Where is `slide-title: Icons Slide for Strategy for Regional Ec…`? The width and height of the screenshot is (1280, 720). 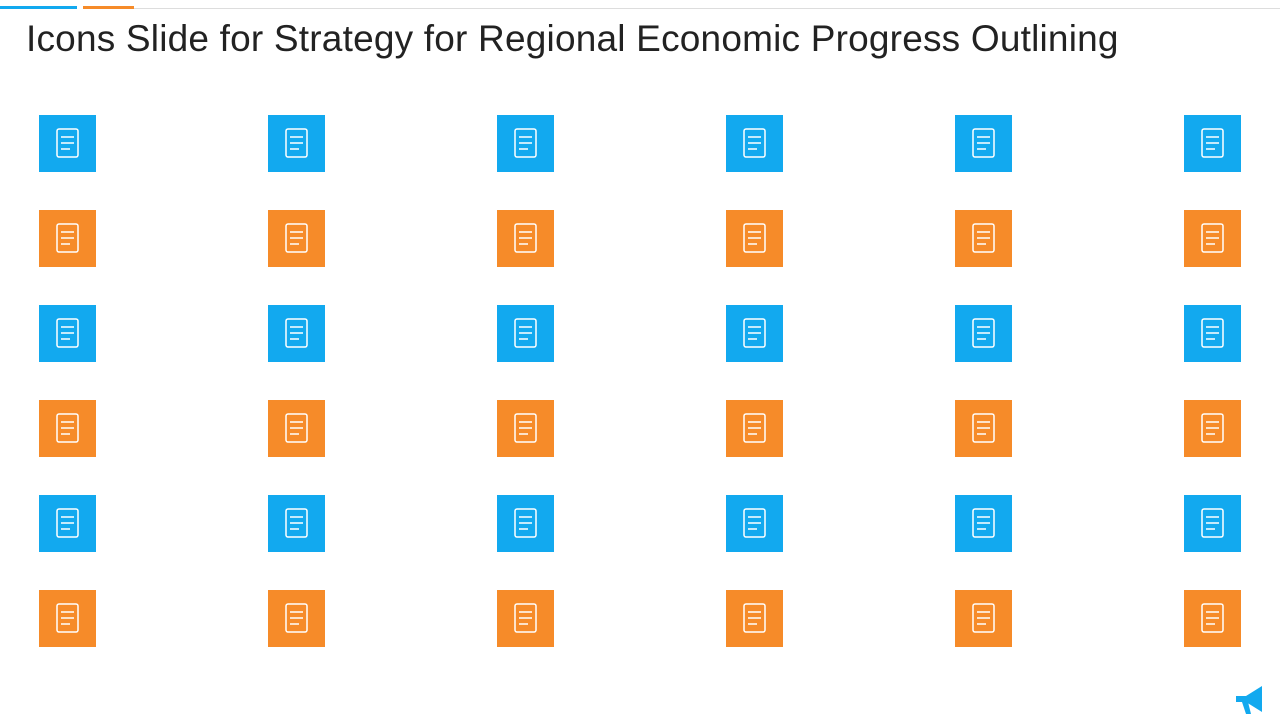
slide-title: Icons Slide for Strategy for Regional Ec… is located at coordinates (572, 38).